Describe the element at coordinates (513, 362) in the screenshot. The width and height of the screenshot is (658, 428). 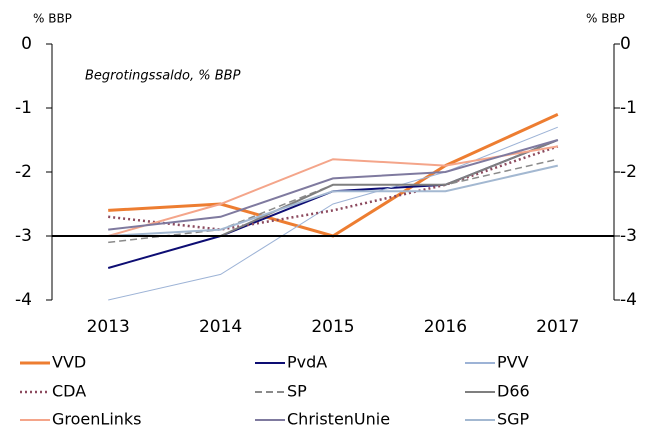
I see `legend-label: PVV` at that location.